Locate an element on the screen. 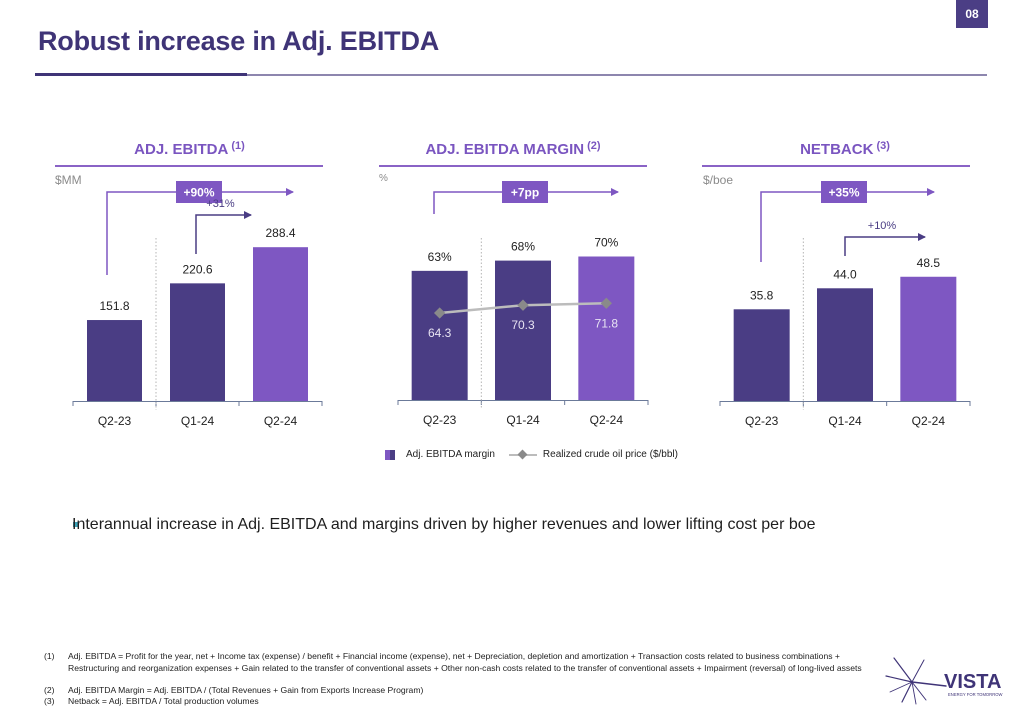 This screenshot has width=1020, height=716. bar-value-label: 35.8 is located at coordinates (762, 295).